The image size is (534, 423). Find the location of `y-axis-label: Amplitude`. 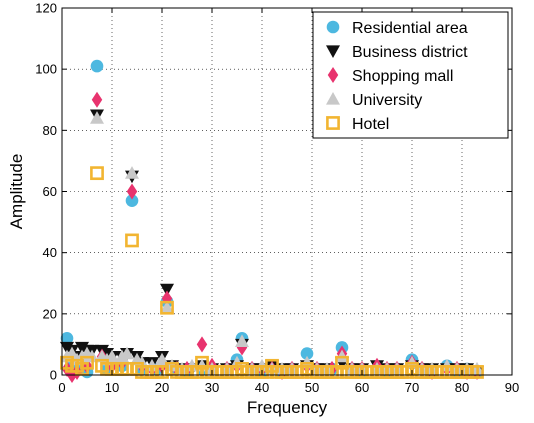

y-axis-label: Amplitude is located at coordinates (16, 192).